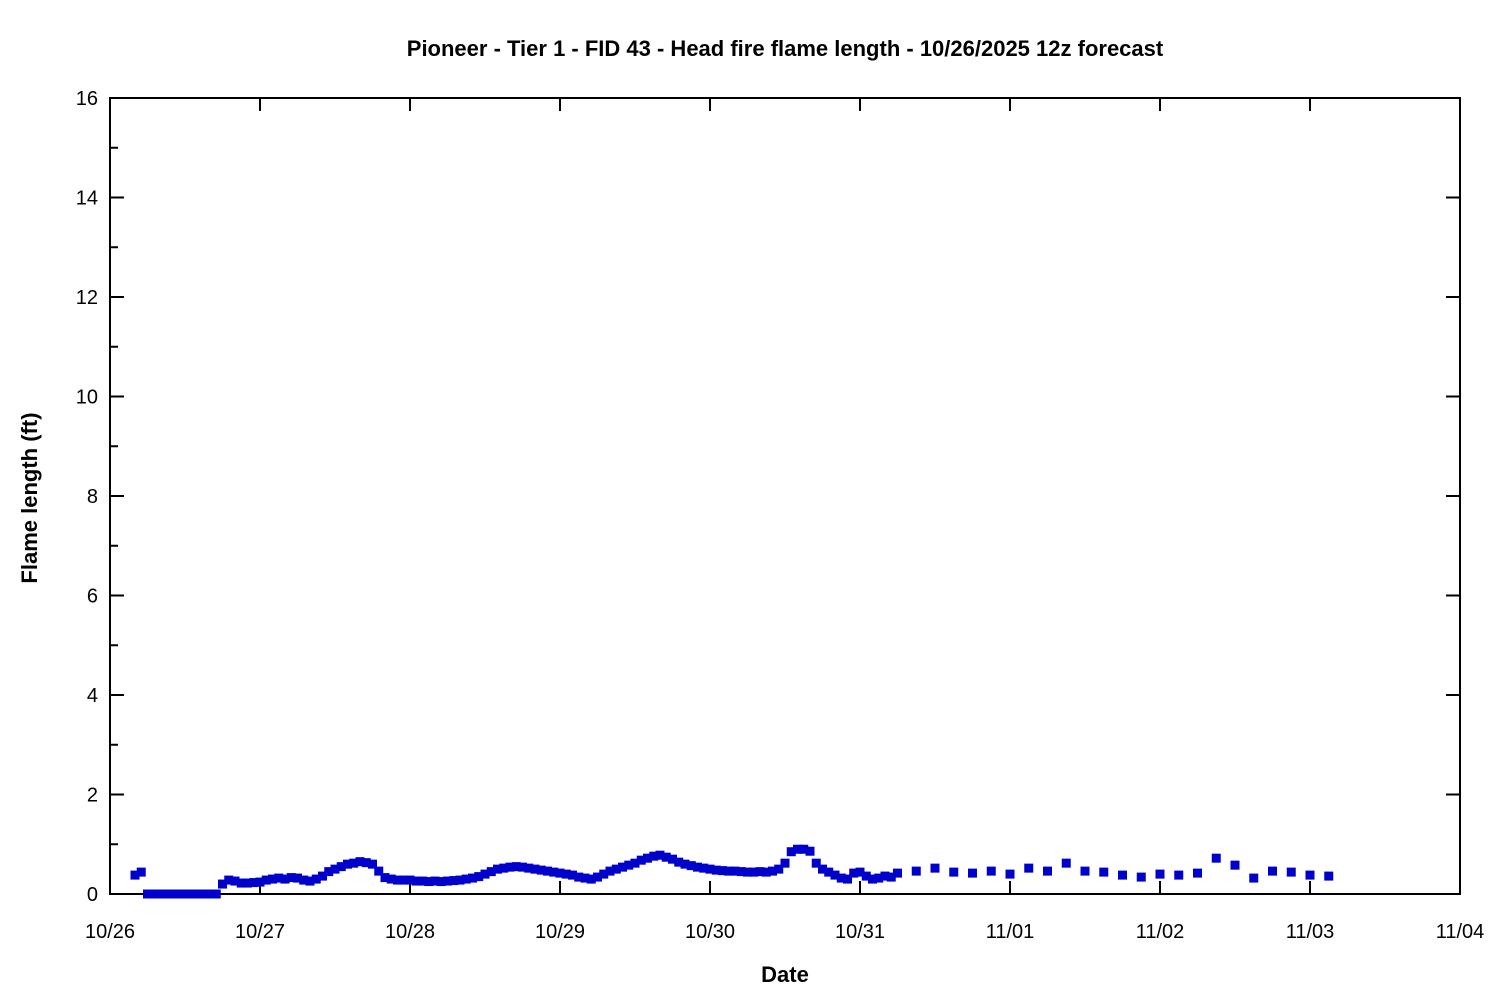 The height and width of the screenshot is (1000, 1500). Describe the element at coordinates (710, 932) in the screenshot. I see `x-tick-label: 10/30` at that location.